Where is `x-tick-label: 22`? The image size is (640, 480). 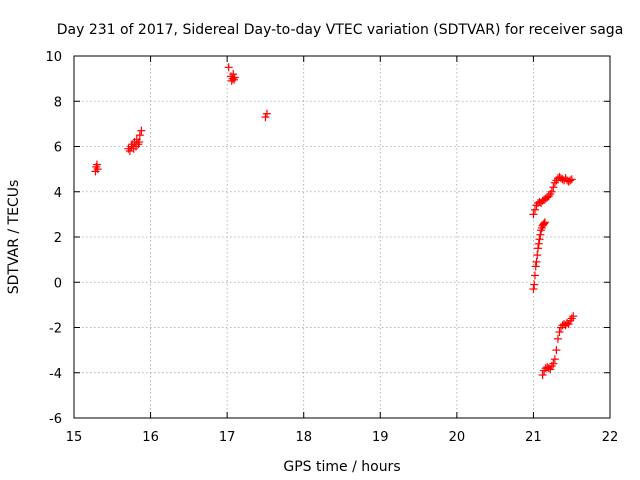
x-tick-label: 22 is located at coordinates (610, 437).